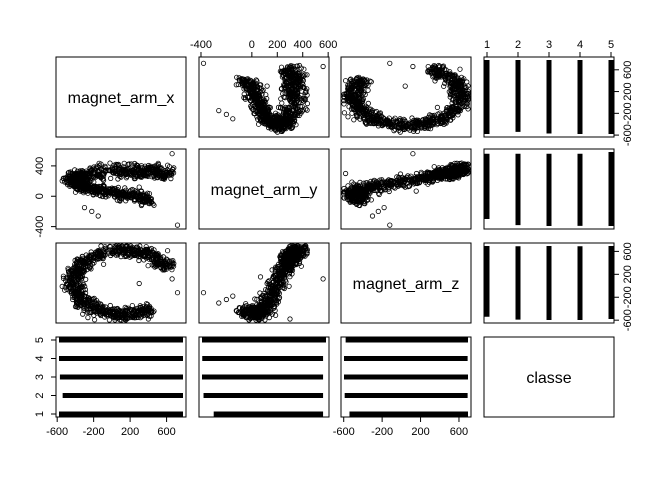 The height and width of the screenshot is (485, 672). I want to click on panel-magnet_arm_y-vs-magnet_arm_x, so click(121, 189).